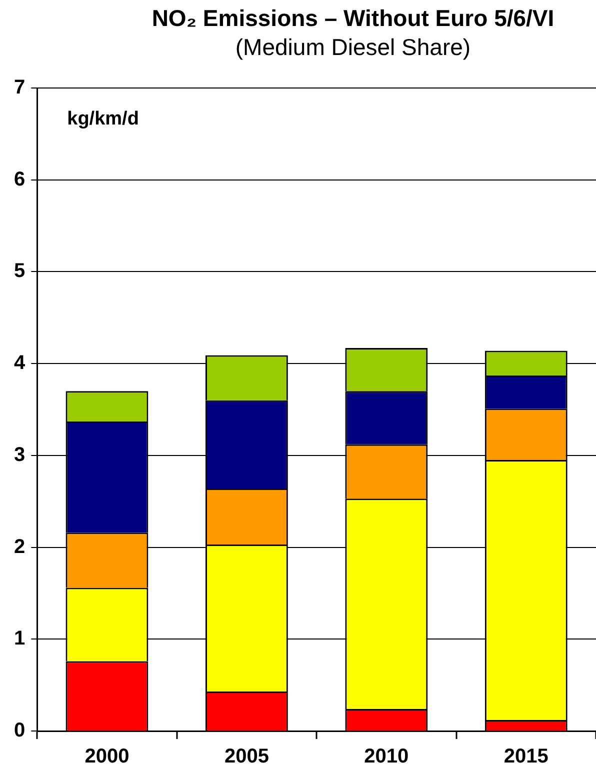 This screenshot has height=779, width=596. I want to click on x-tick-label: 2015, so click(526, 757).